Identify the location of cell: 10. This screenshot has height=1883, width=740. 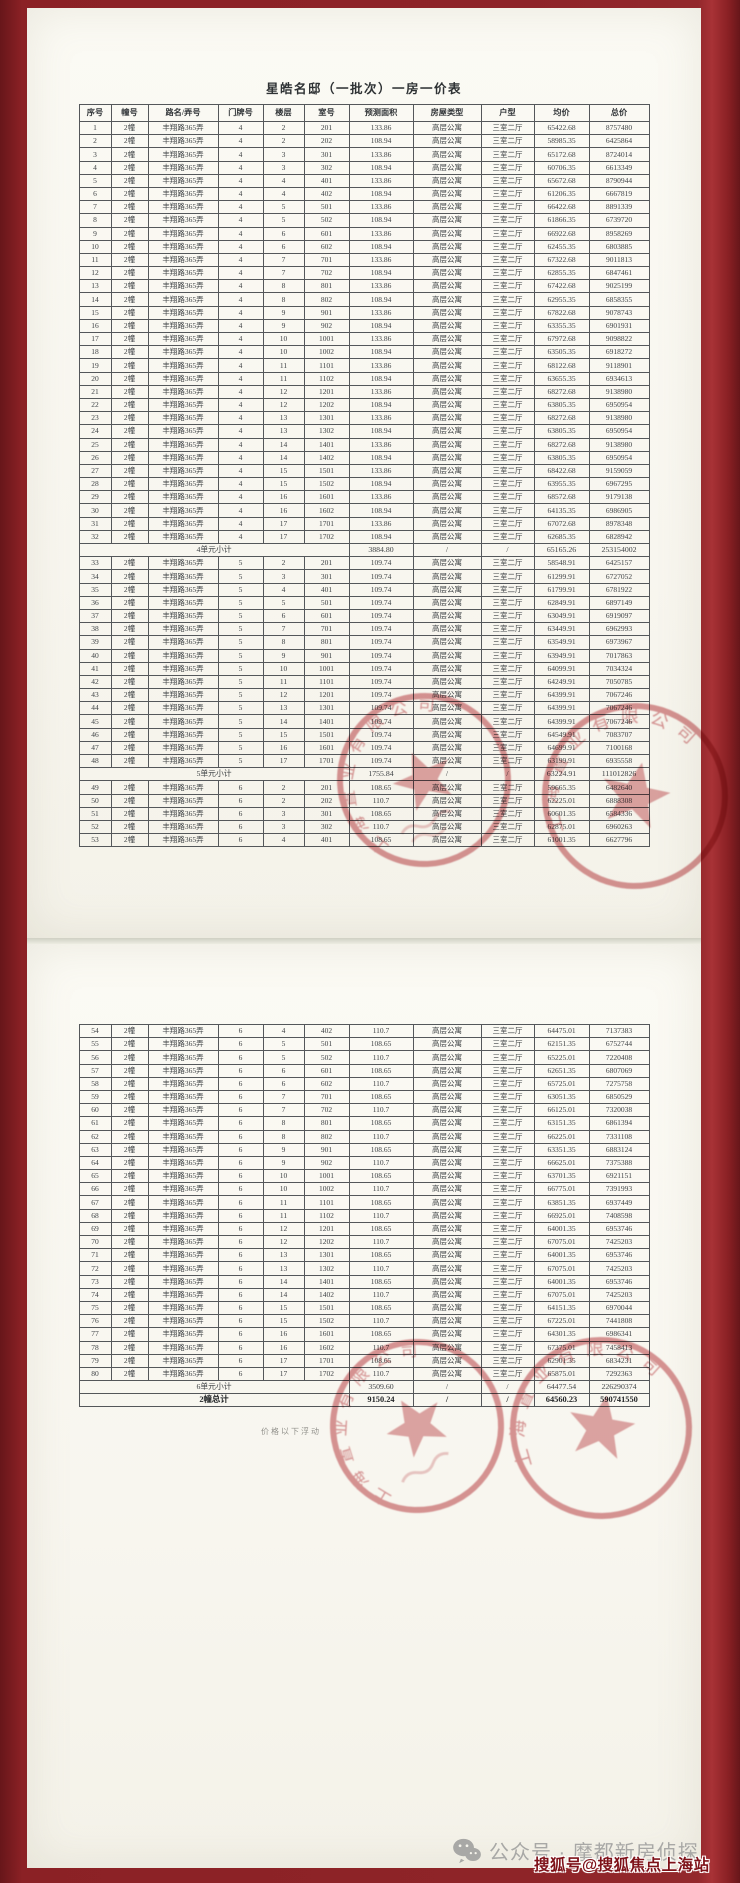
(283, 1176).